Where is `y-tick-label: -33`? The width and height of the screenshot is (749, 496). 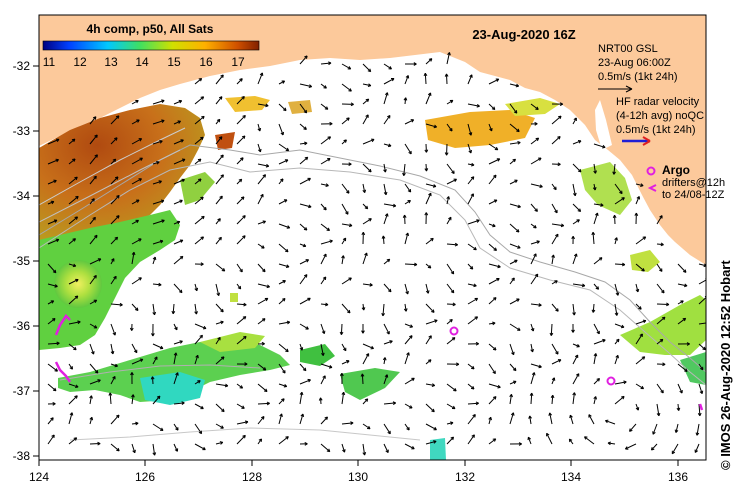
y-tick-label: -33 is located at coordinates (22, 131).